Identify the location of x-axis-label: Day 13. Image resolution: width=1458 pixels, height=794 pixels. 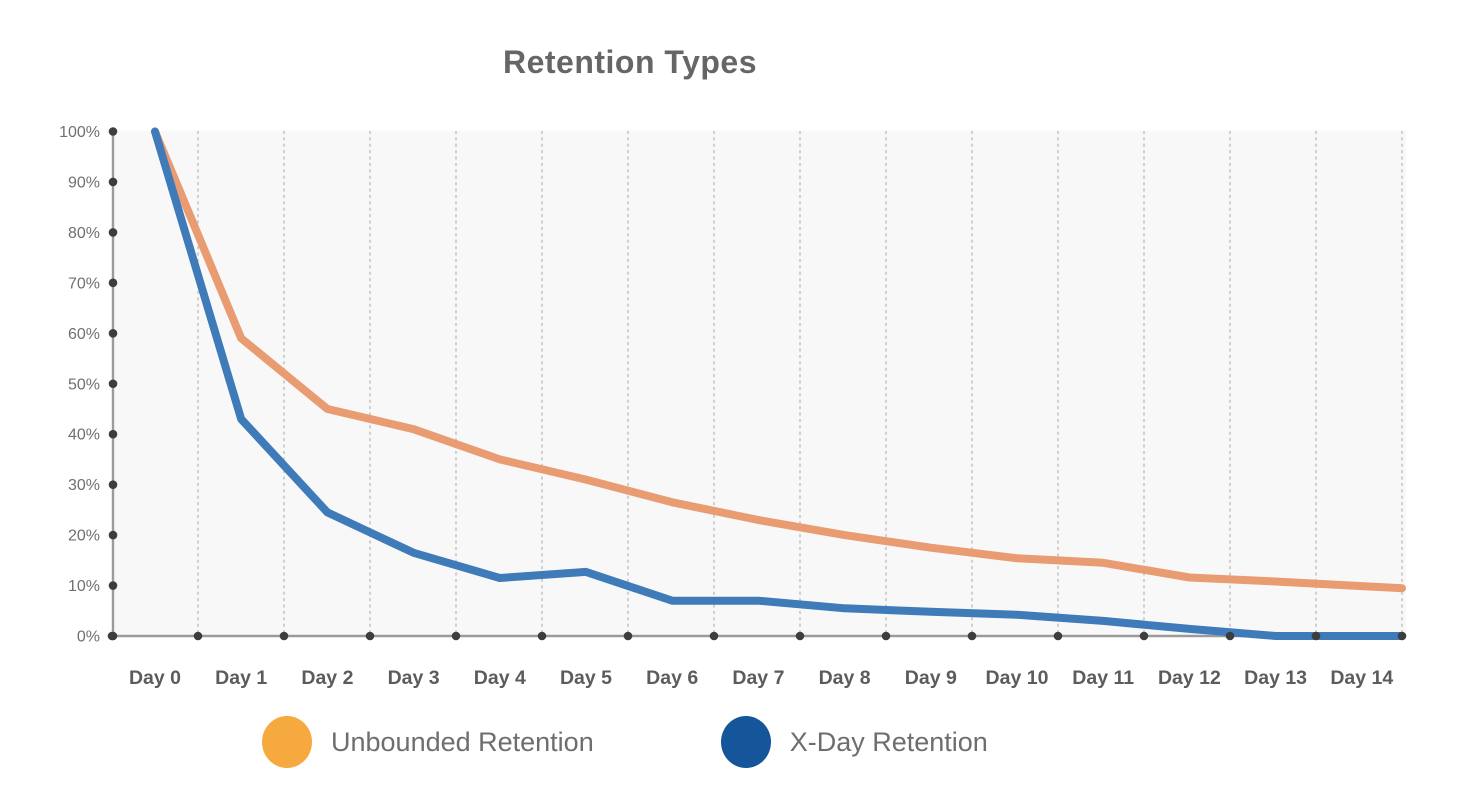
(1275, 678).